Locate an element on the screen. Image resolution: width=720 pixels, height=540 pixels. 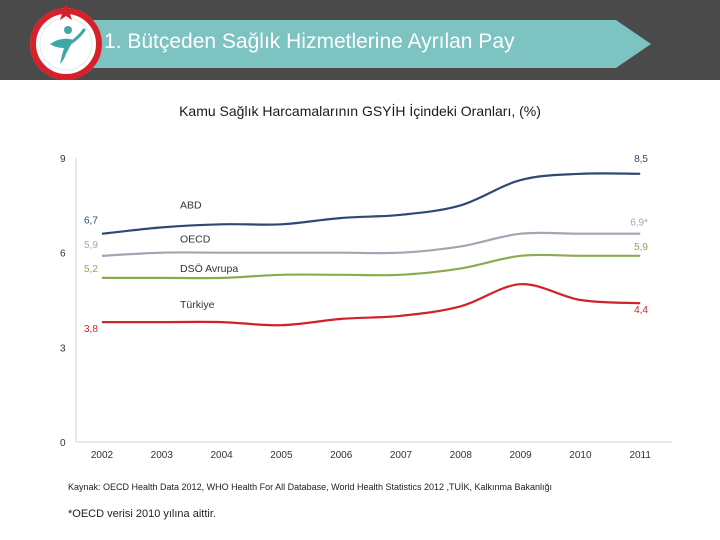
x-tick-label: 2003 is located at coordinates (162, 455).